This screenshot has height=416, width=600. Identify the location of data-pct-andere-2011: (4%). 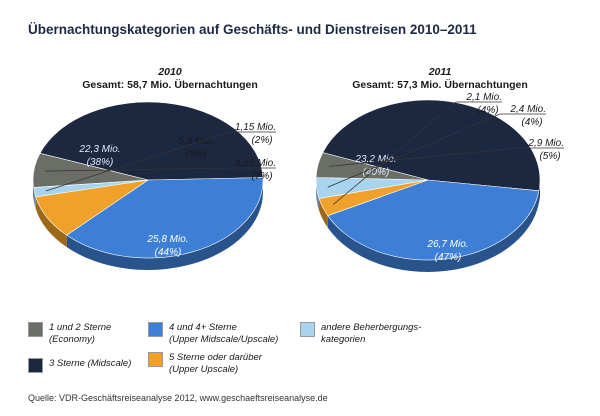
(531, 122).